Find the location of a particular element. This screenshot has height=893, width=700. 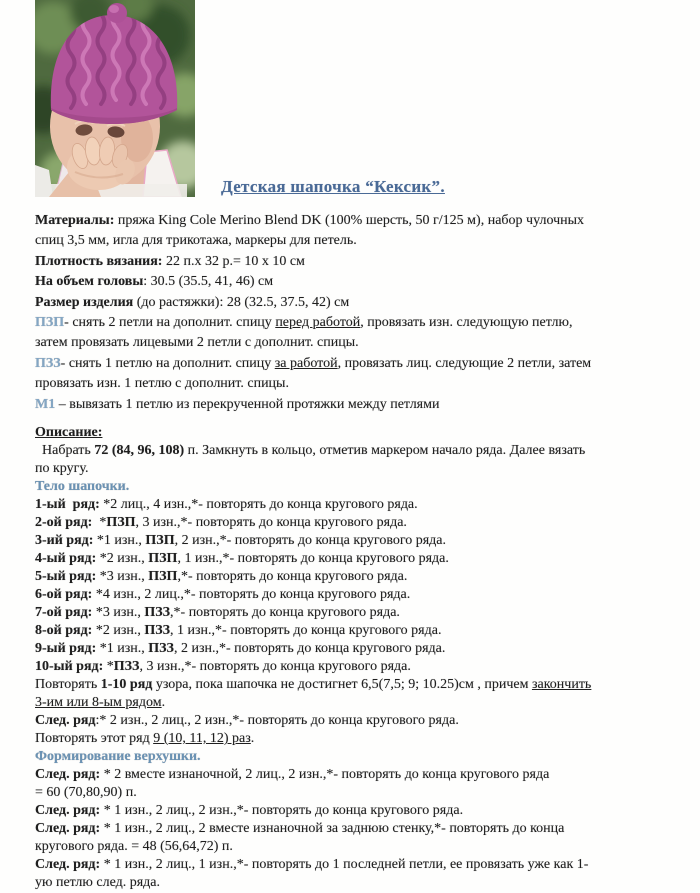

photo-knitted-hat is located at coordinates (114, 63).